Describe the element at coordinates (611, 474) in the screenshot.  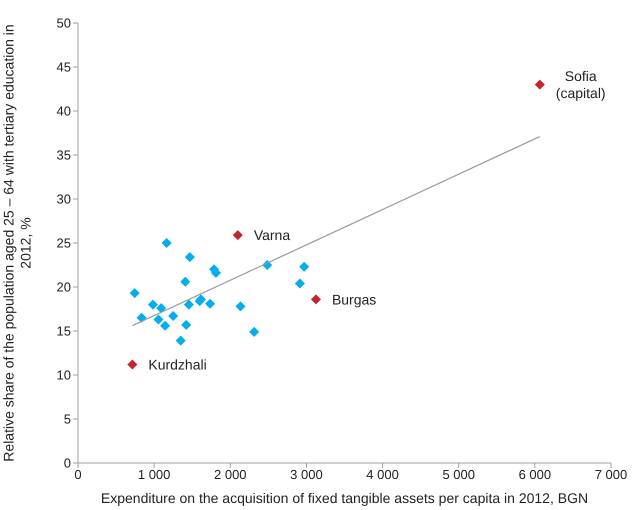
I see `x-tick-label: 7 000` at that location.